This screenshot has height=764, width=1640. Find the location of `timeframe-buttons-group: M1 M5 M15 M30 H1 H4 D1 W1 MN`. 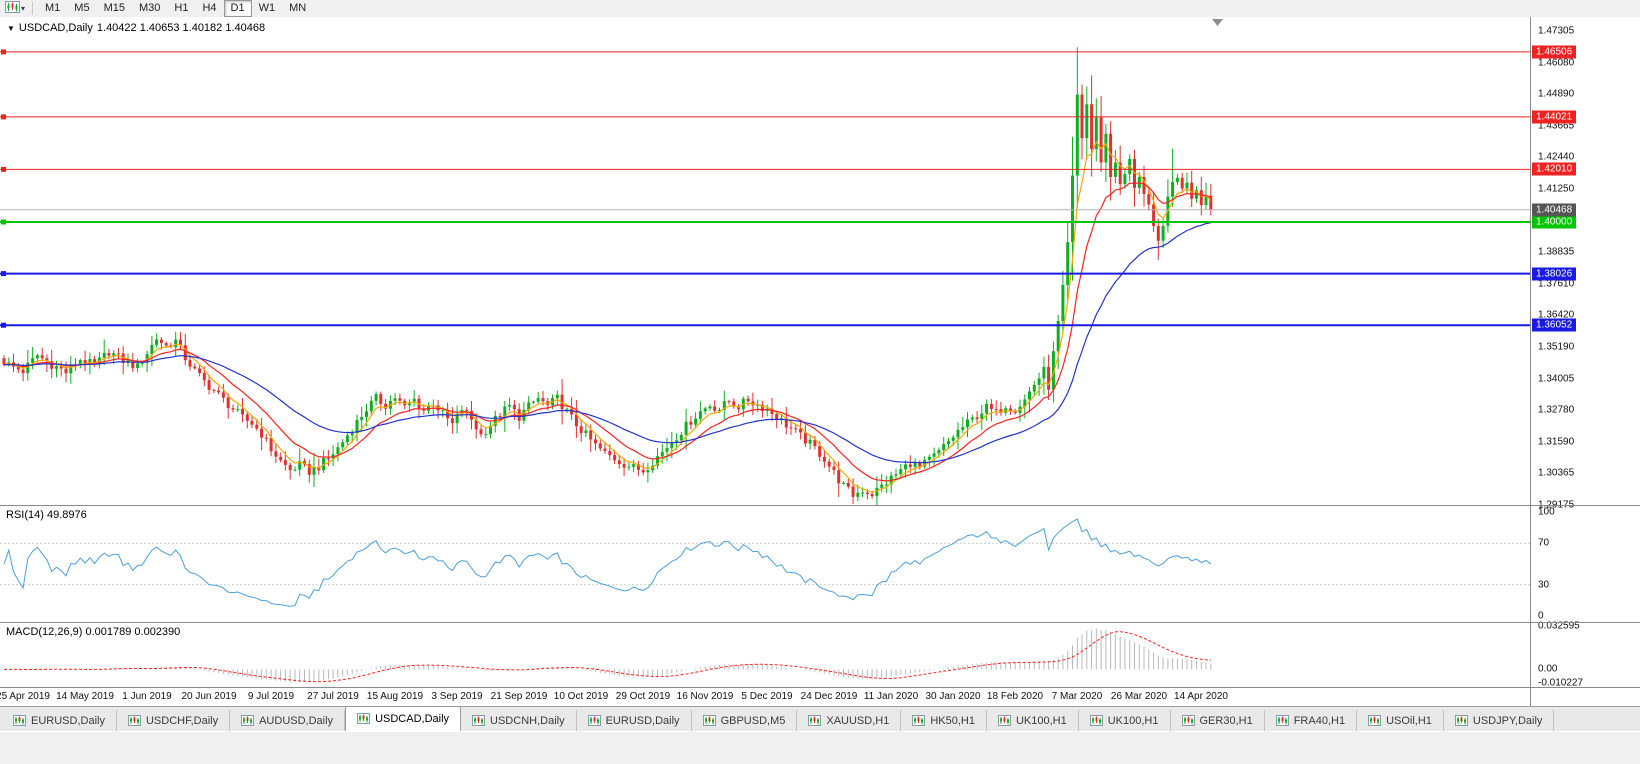

timeframe-buttons-group: M1 M5 M15 M30 H1 H4 D1 W1 MN is located at coordinates (175, 8).